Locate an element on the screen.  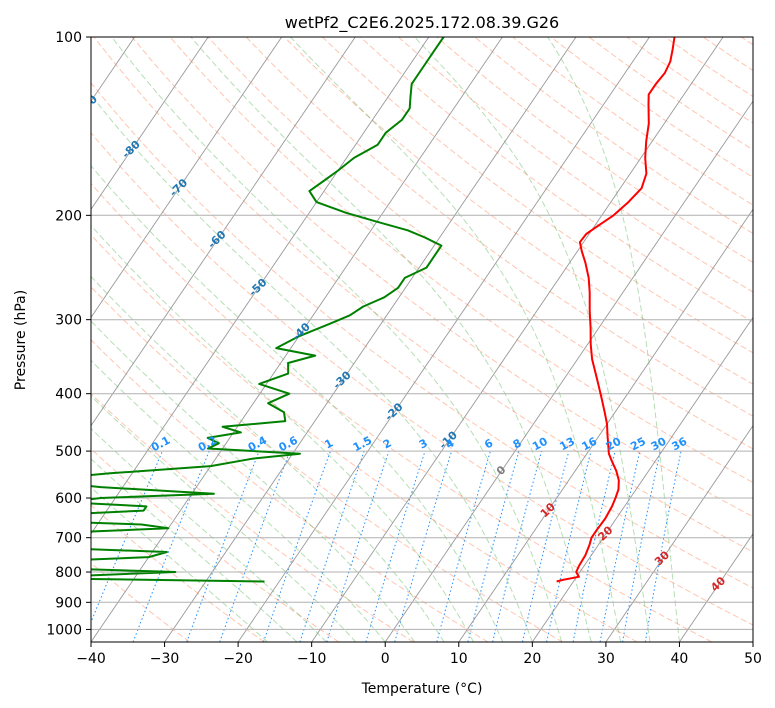
y-tick-label: 500 is located at coordinates (68, 452).